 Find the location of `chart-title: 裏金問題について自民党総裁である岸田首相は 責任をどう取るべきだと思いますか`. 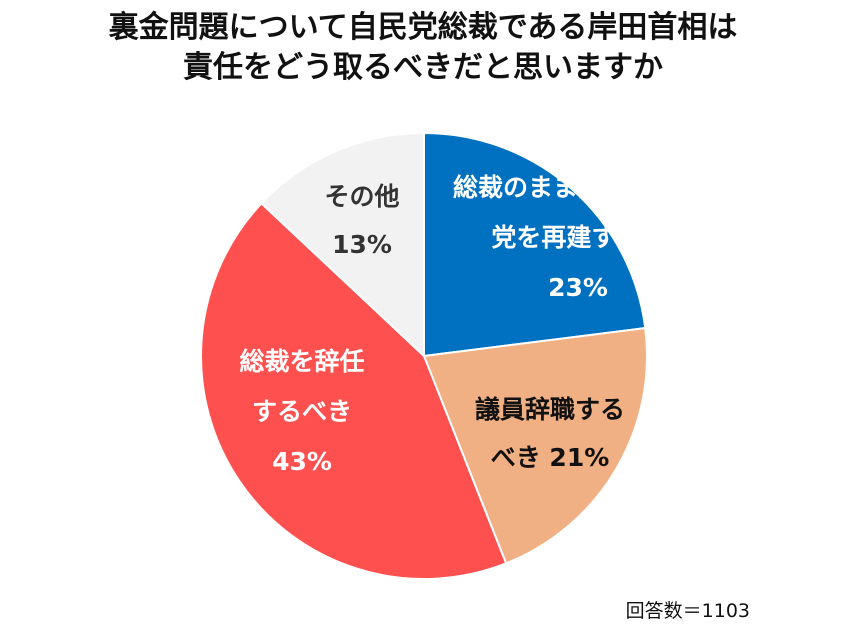

chart-title: 裏金問題について自民党総裁である岸田首相は 責任をどう取るべきだと思いますか is located at coordinates (423, 48).